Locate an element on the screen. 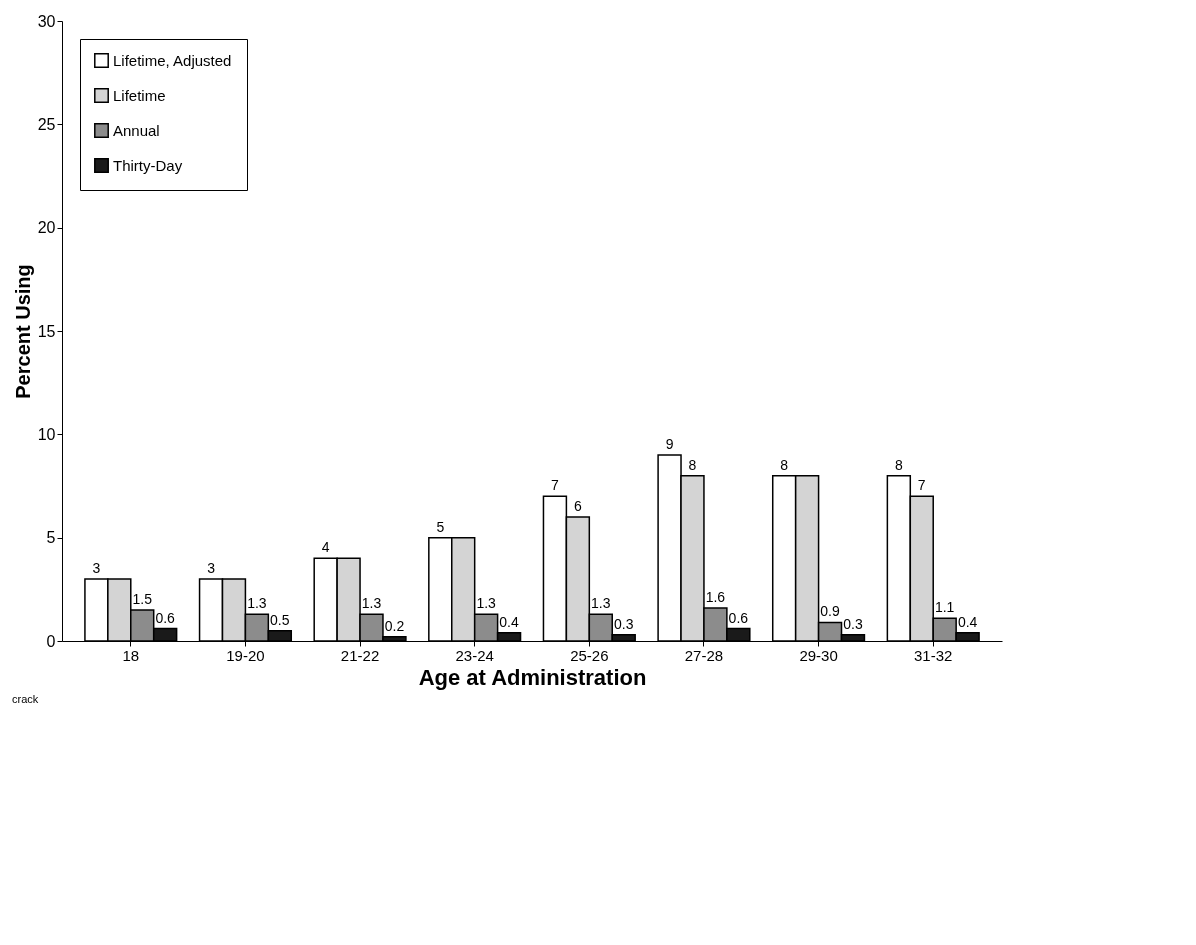 Image resolution: width=1196 pixels, height=945 pixels. data-label: 6 is located at coordinates (577, 506).